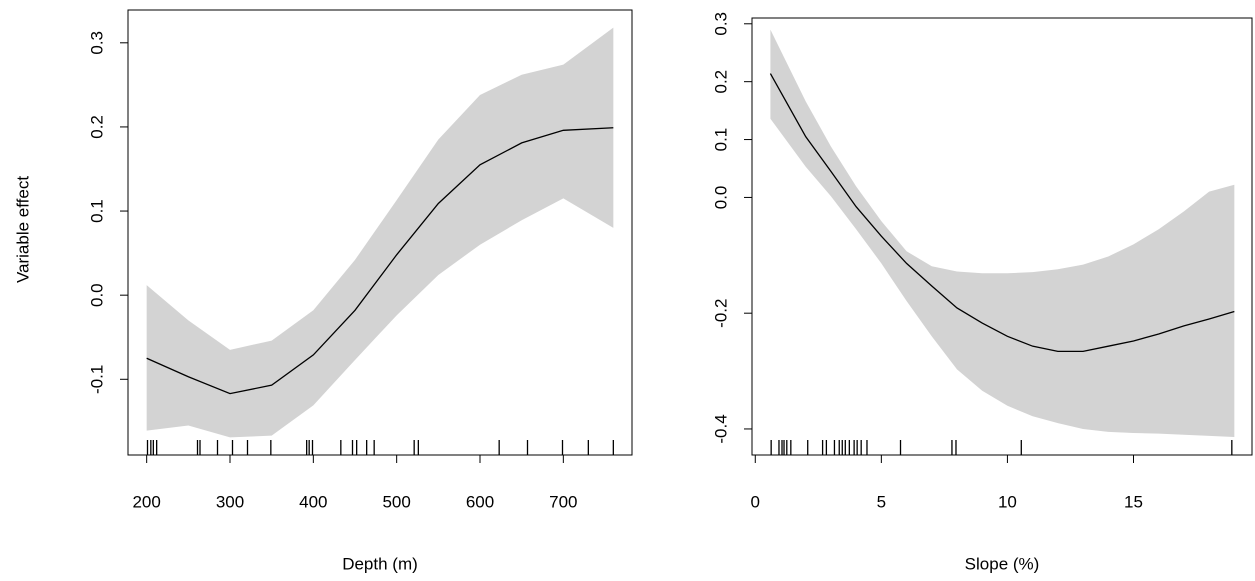 The image size is (1255, 581). Describe the element at coordinates (755, 501) in the screenshot. I see `x-tick-label: 0` at that location.